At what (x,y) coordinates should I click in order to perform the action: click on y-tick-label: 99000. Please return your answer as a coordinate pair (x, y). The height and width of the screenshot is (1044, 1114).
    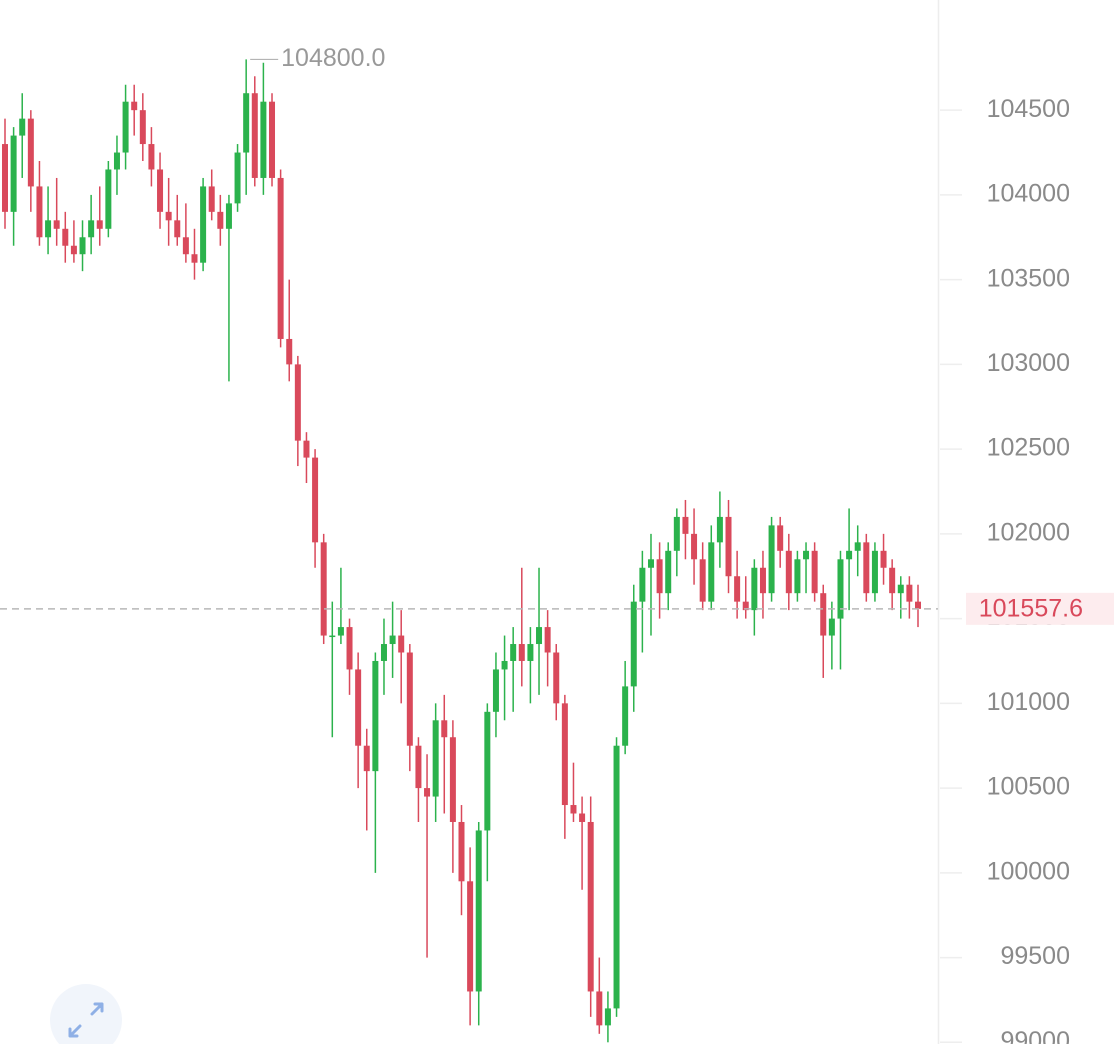
    Looking at the image, I should click on (1035, 1035).